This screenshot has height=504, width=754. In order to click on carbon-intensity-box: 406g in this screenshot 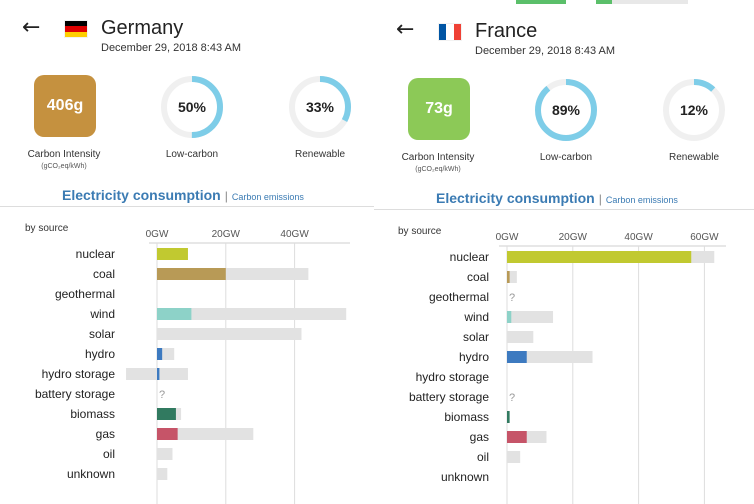, I will do `click(65, 106)`.